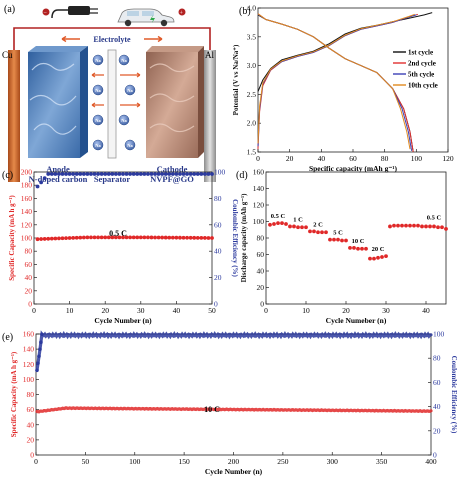 Image resolution: width=458 pixels, height=500 pixels. Describe the element at coordinates (7, 175) in the screenshot. I see `panel-letter: (c)` at that location.